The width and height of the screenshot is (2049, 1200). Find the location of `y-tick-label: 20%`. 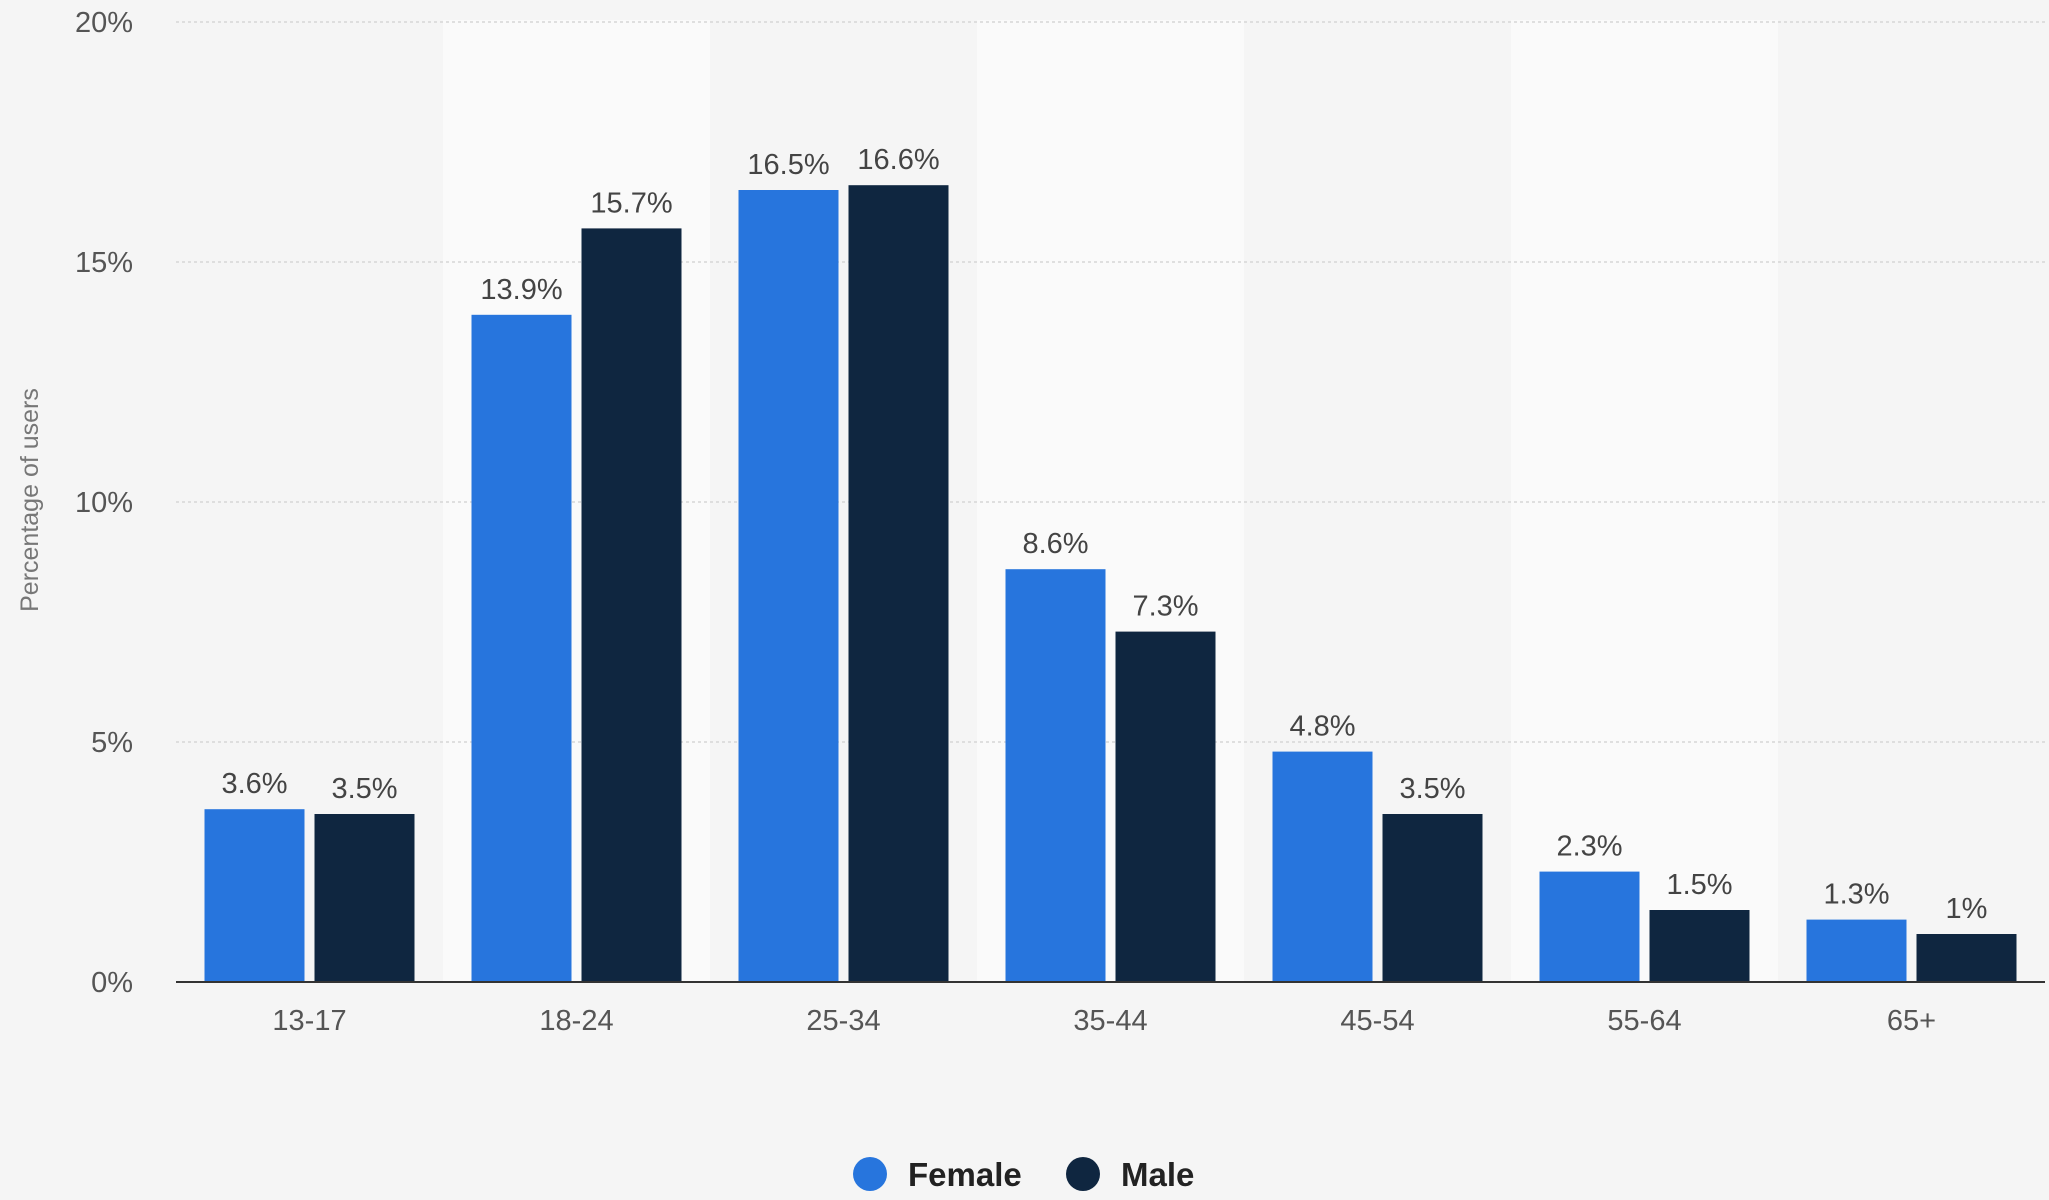

y-tick-label: 20% is located at coordinates (104, 23).